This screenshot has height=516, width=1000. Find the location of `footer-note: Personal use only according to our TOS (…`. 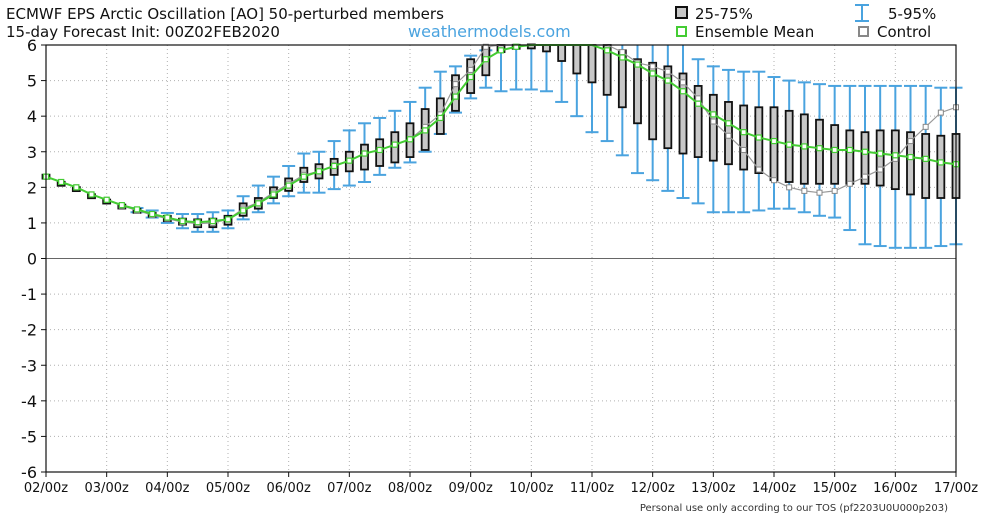

footer-note: Personal use only according to our TOS (… is located at coordinates (794, 508).